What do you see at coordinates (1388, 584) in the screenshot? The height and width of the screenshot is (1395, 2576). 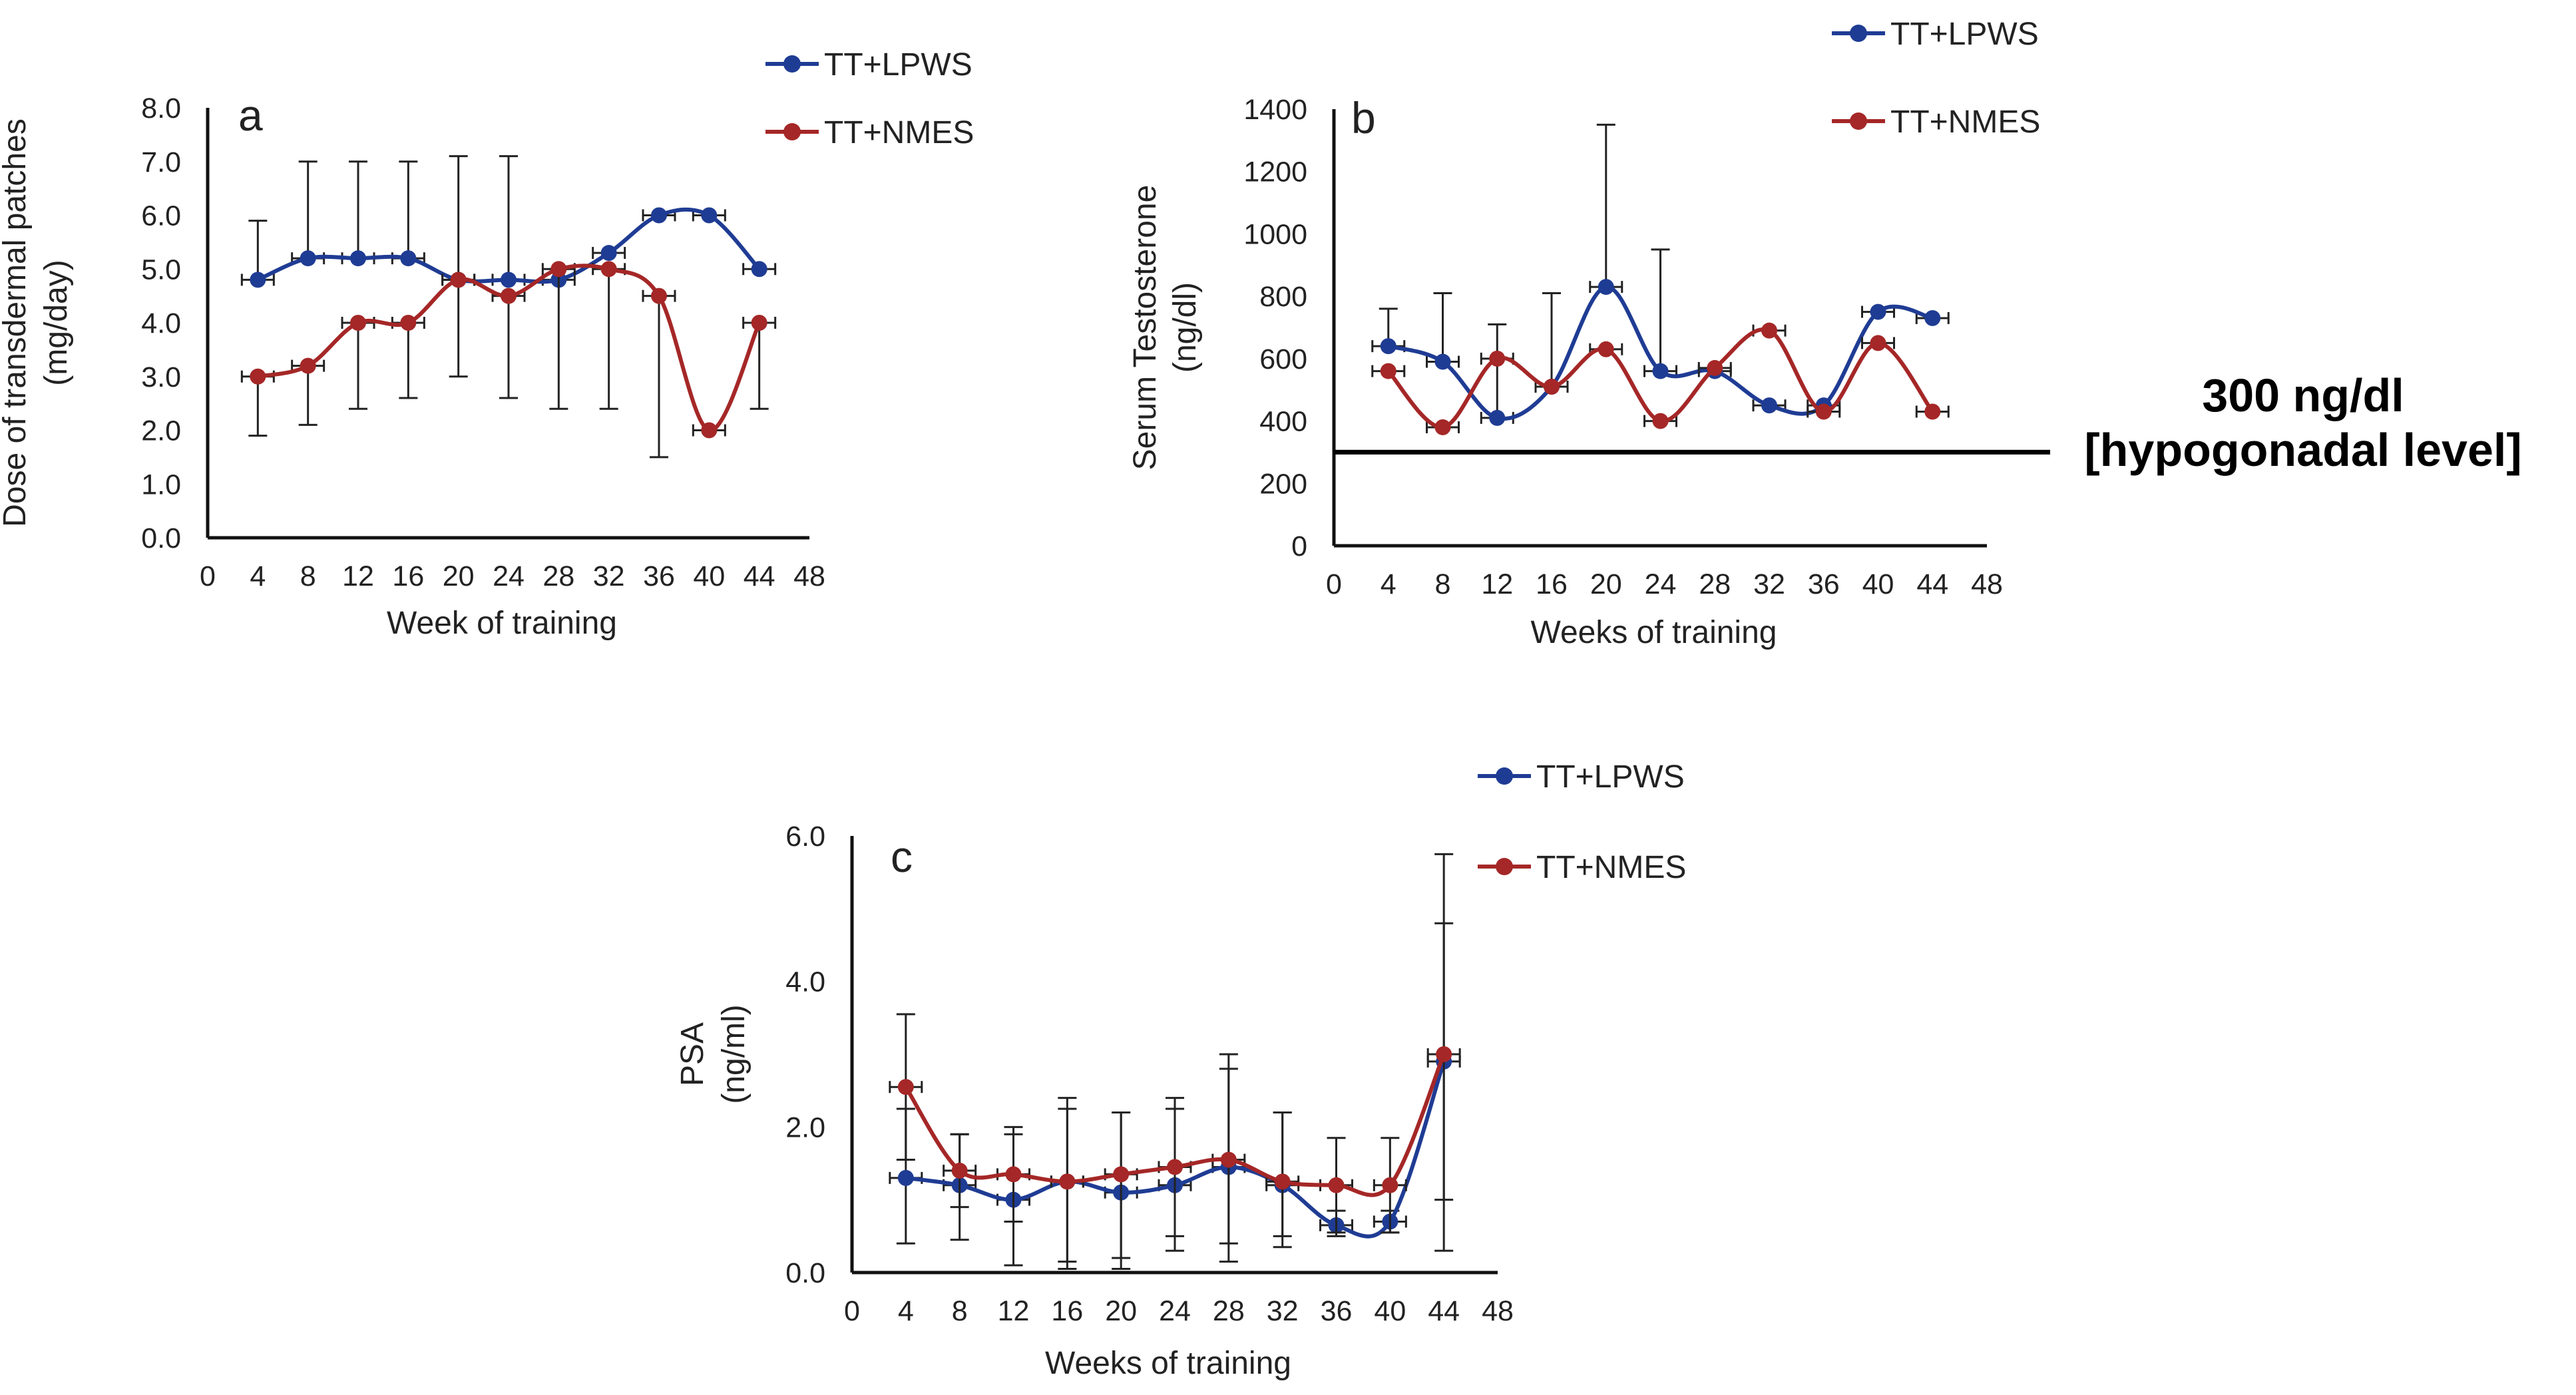 I see `x-tick-label: 4` at bounding box center [1388, 584].